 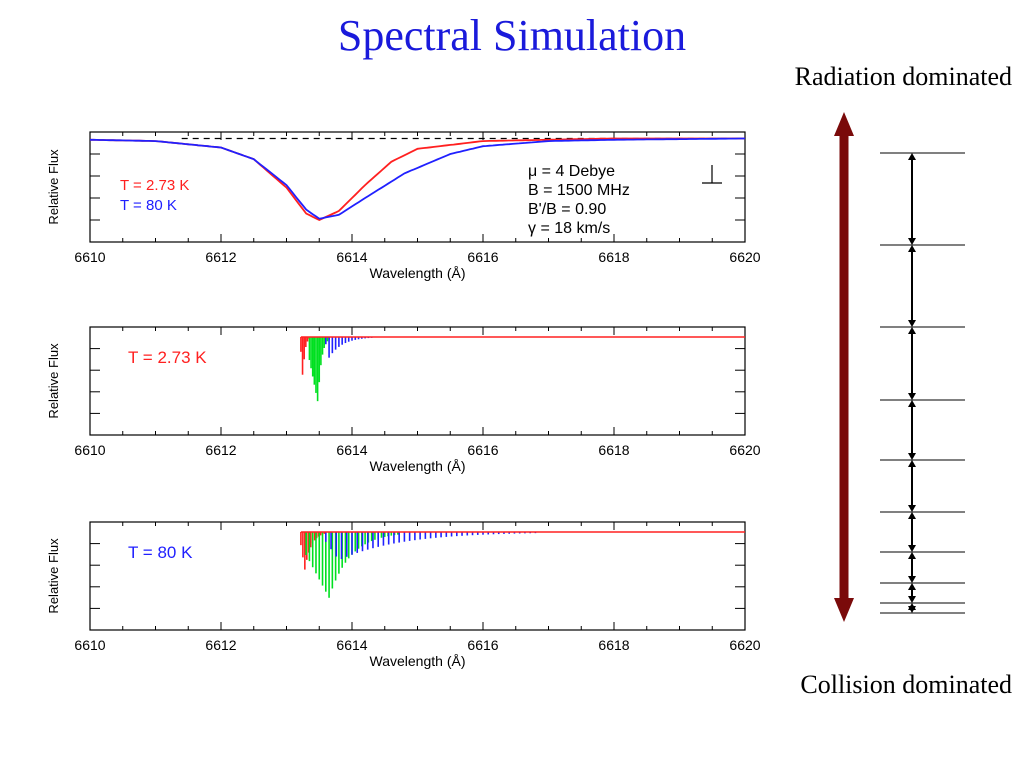 I want to click on radiation-dominated-label: Radiation dominated, so click(x=903, y=76).